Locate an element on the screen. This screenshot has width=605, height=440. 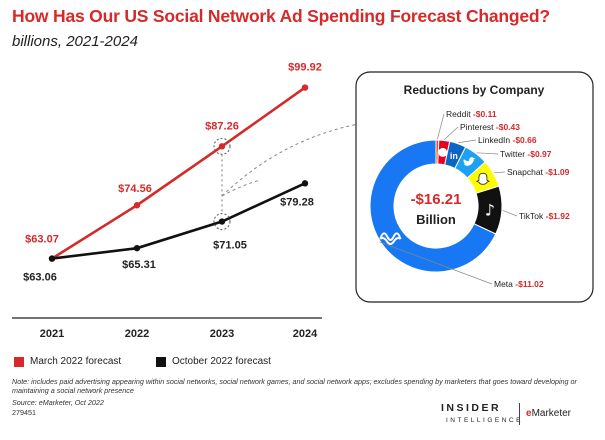
company-name: TikTok is located at coordinates (532, 216).